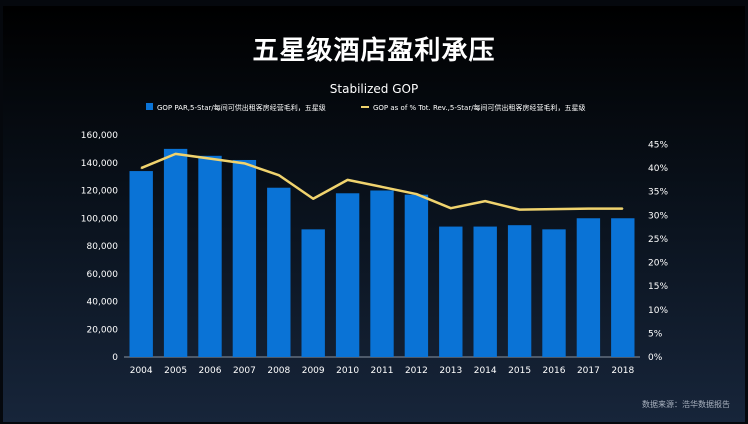  What do you see at coordinates (382, 371) in the screenshot?
I see `x-tick-label: 2011` at bounding box center [382, 371].